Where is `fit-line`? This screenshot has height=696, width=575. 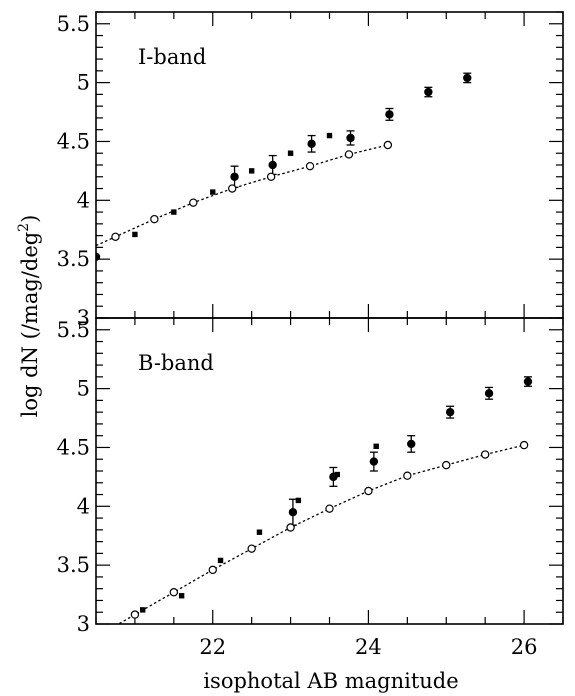 fit-line is located at coordinates (242, 195).